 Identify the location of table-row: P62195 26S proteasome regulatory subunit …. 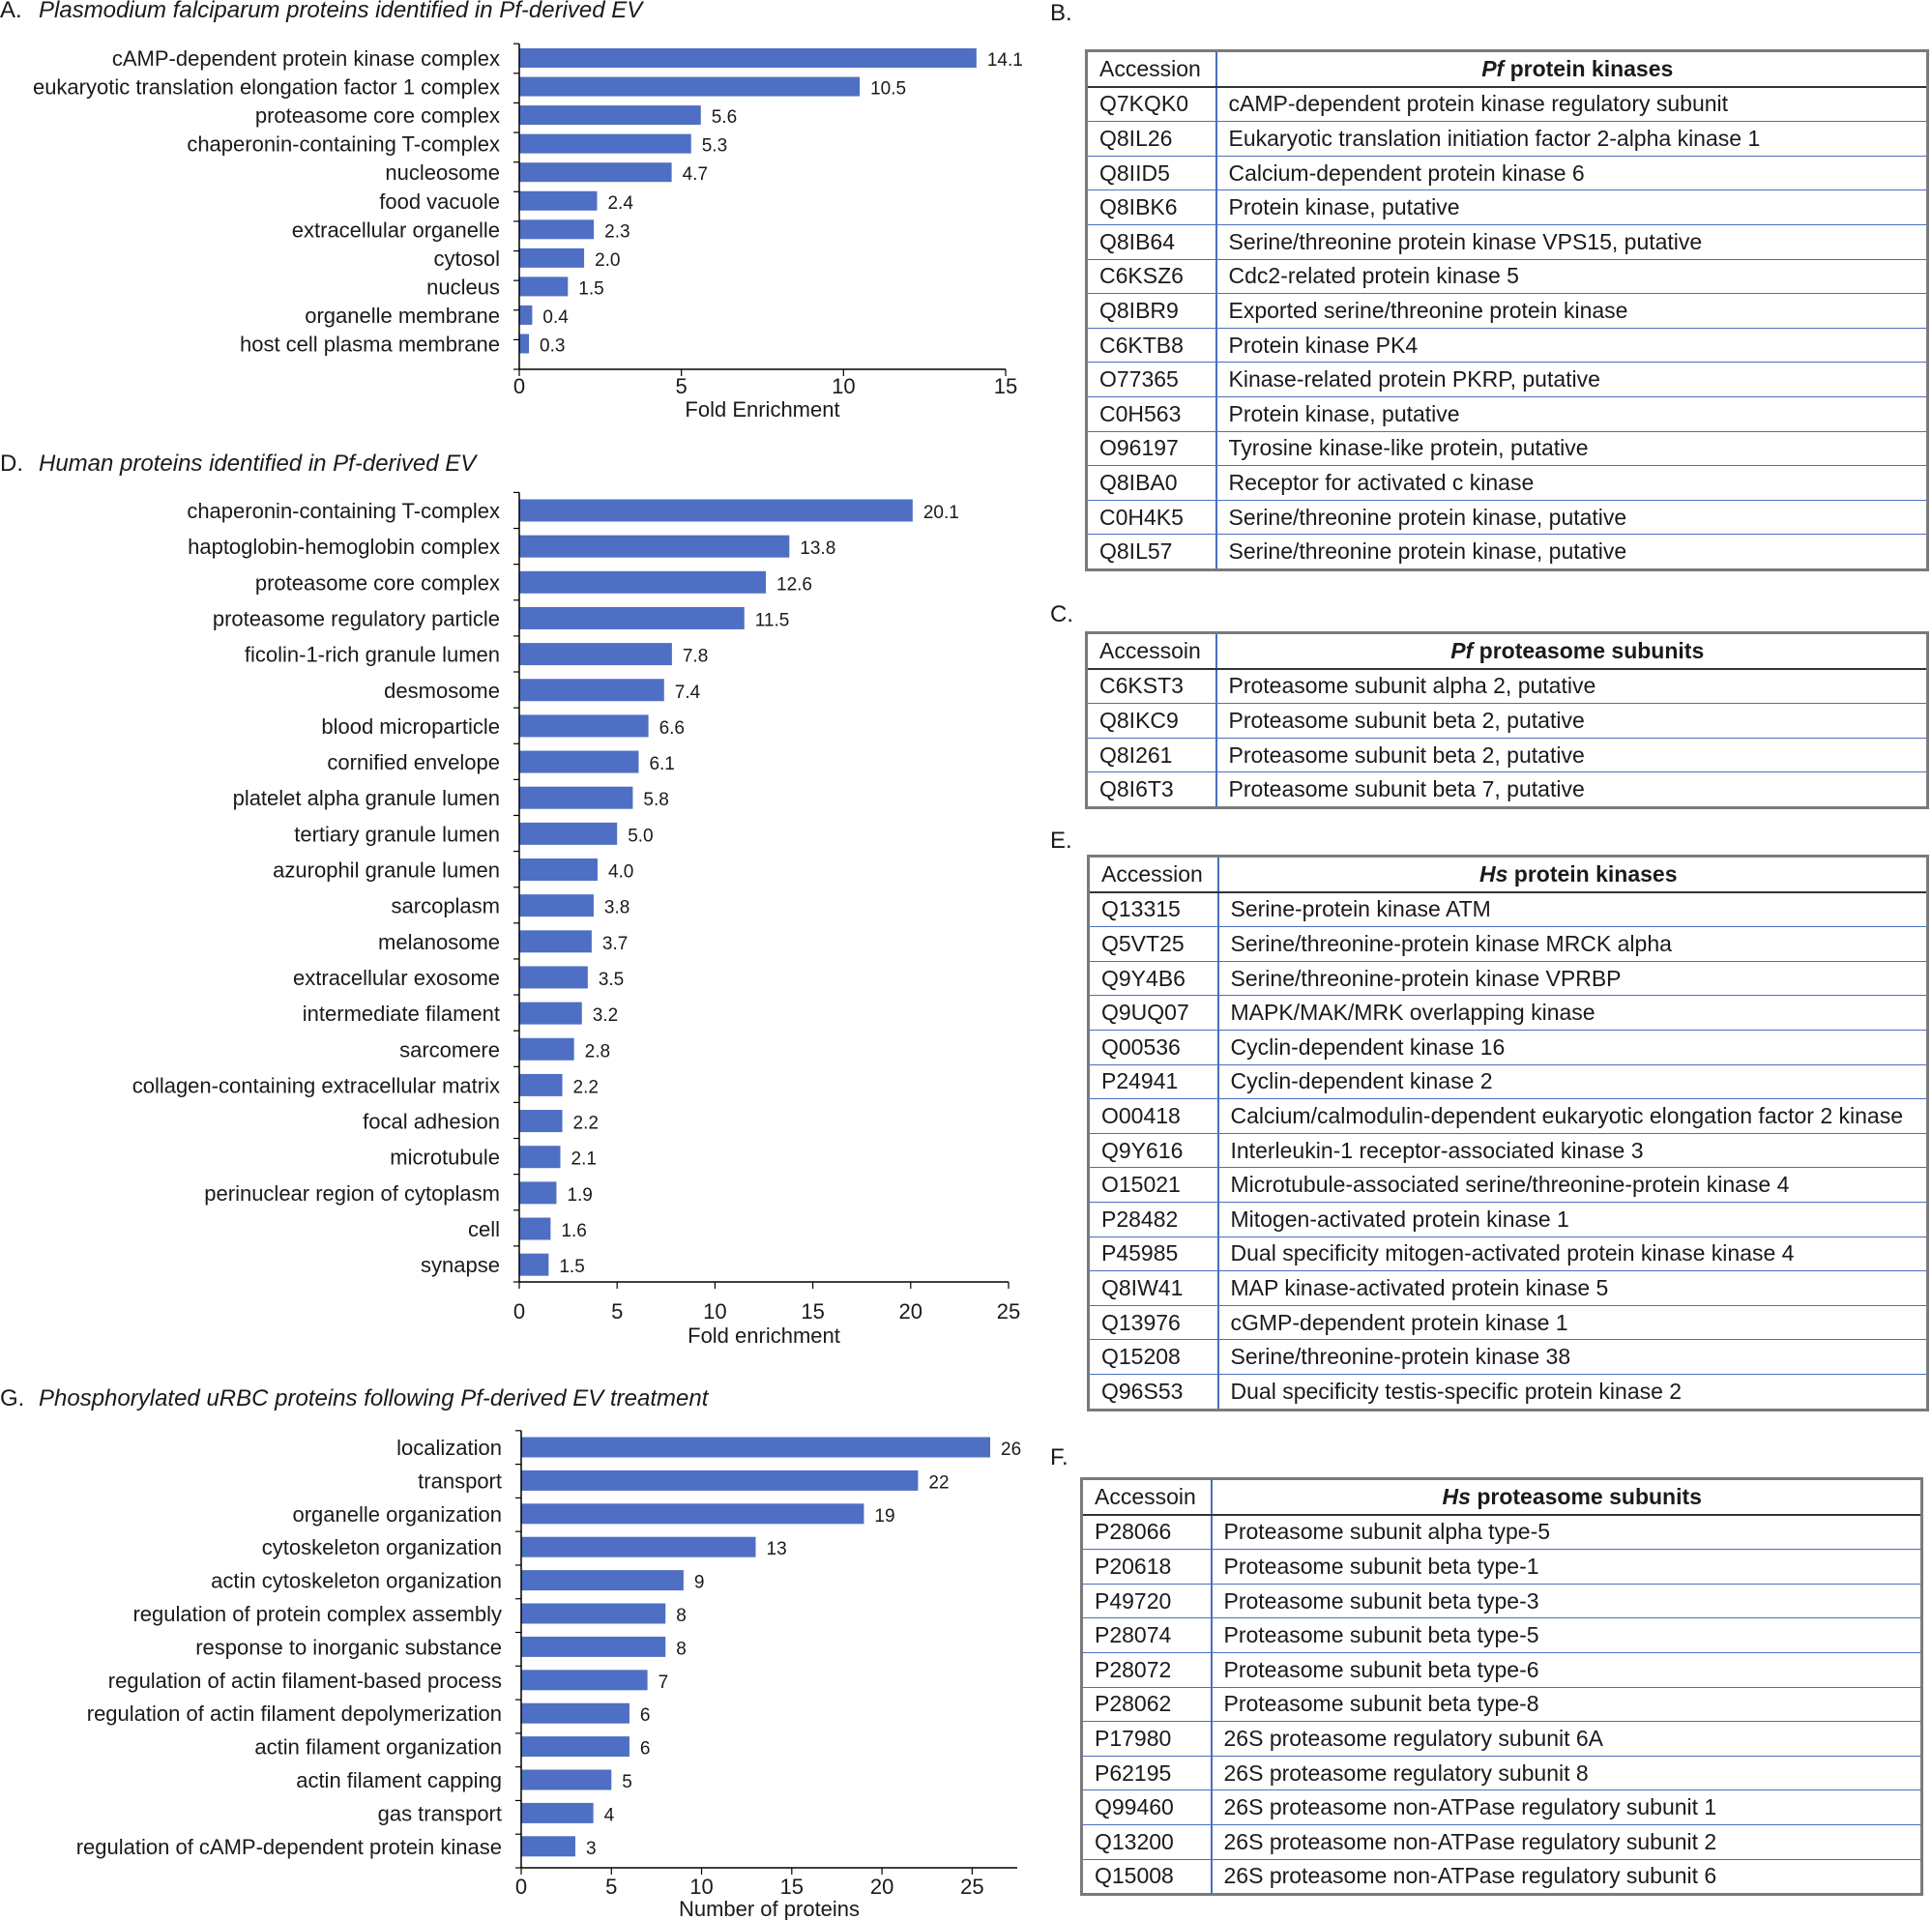
(1501, 1774).